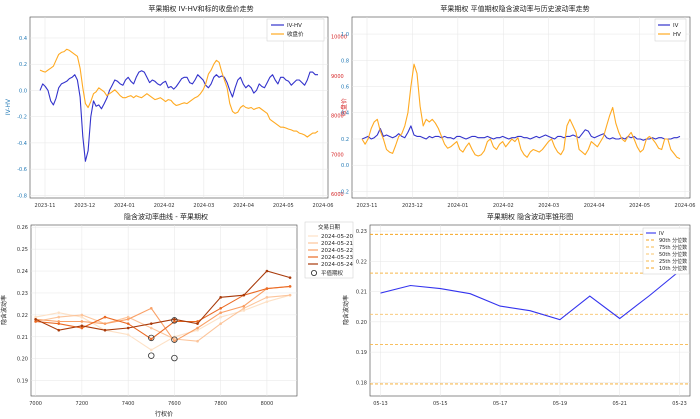 This screenshot has width=700, height=419. What do you see at coordinates (22, 196) in the screenshot?
I see `y-tick-label: -0.8` at bounding box center [22, 196].